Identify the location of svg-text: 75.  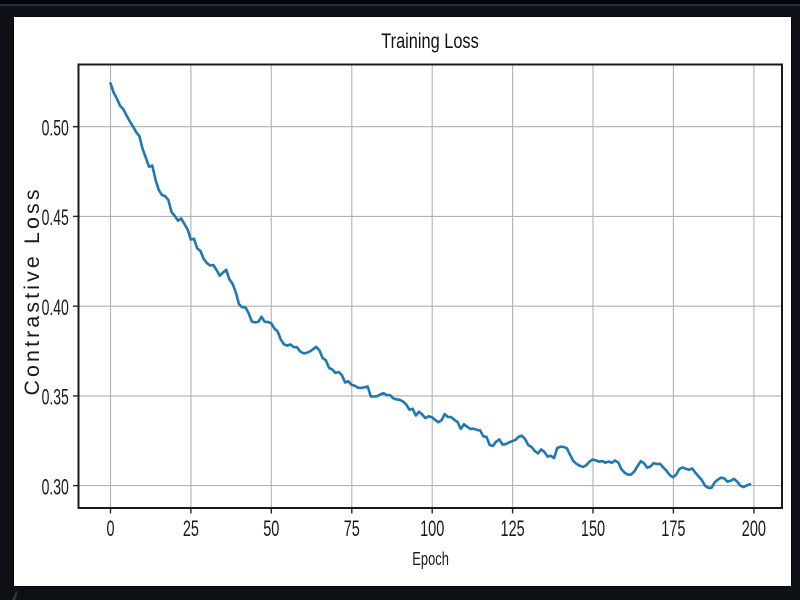
(352, 528).